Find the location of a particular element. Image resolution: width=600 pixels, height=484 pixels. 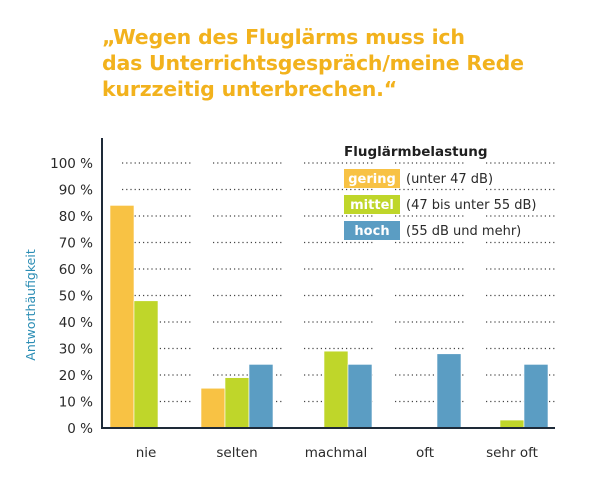

legend-description: (47 bis unter 55 dB) is located at coordinates (471, 205).